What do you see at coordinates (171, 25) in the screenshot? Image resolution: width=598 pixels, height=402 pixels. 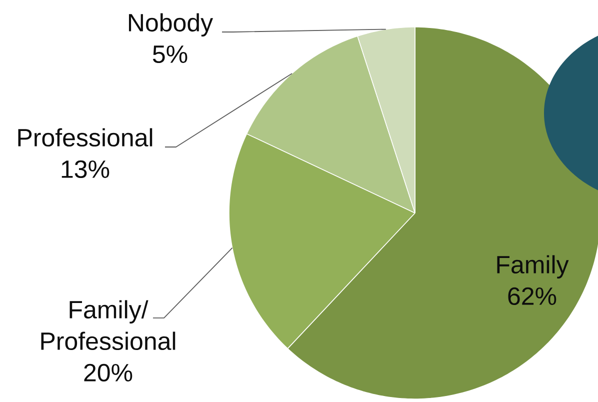 I see `slice-label: Nobody` at bounding box center [171, 25].